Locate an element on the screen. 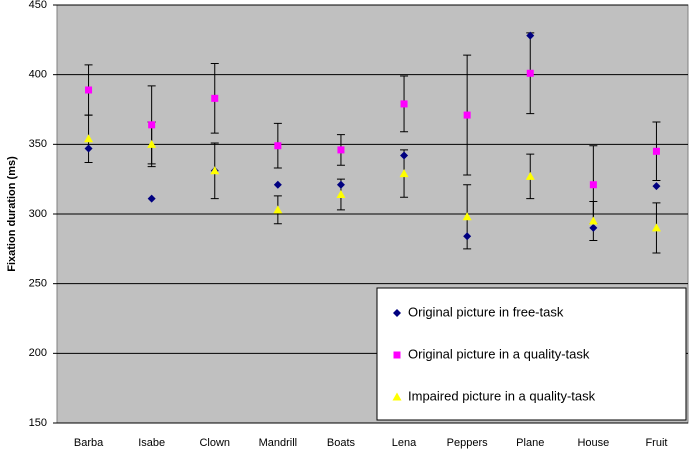 Image resolution: width=691 pixels, height=463 pixels. x-tick-label: Plane is located at coordinates (530, 443).